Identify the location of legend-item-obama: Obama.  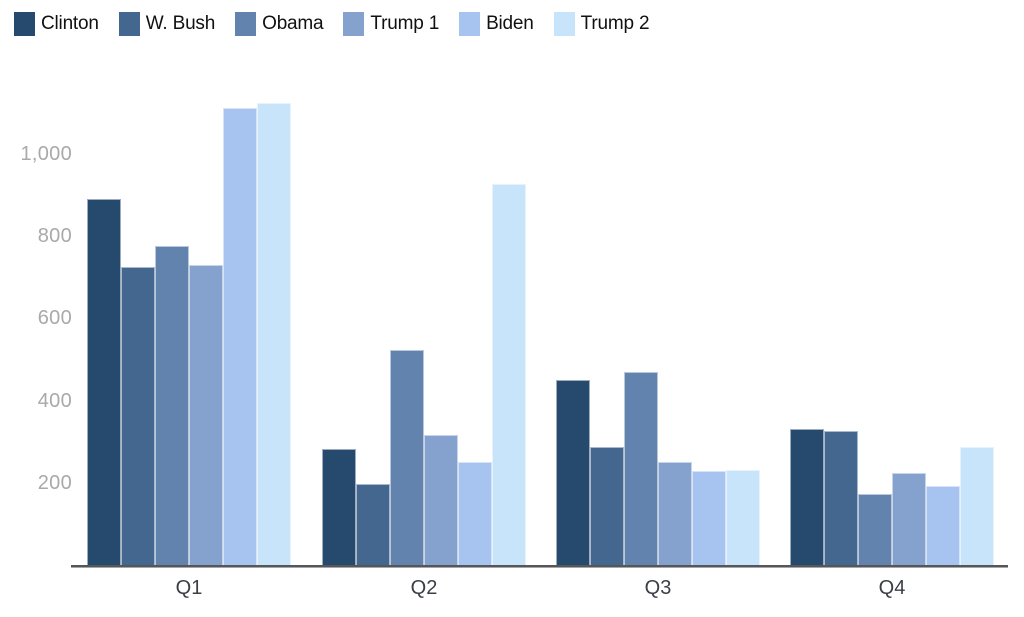
(279, 24).